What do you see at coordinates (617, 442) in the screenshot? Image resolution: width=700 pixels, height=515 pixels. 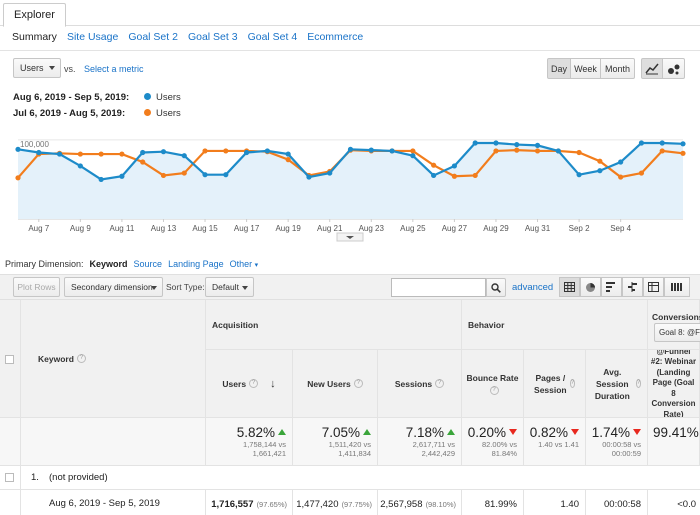 I see `totals-avg-session-cell: 1.74% 00:00:58 vs 00:00:59` at bounding box center [617, 442].